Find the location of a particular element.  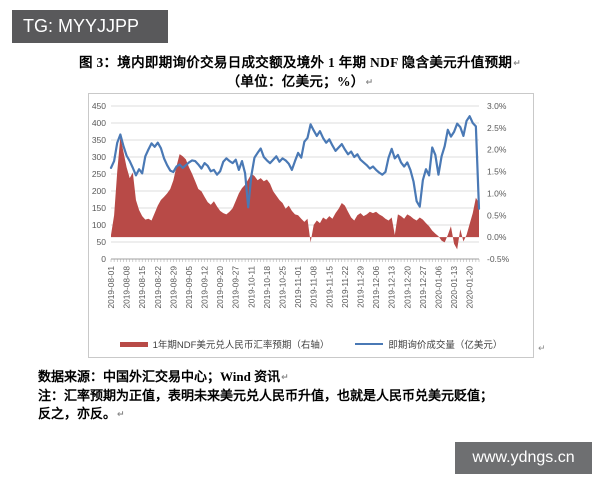

legend-item: 1年期NDF美元兑人民币汇率预期（右轴） is located at coordinates (224, 344).